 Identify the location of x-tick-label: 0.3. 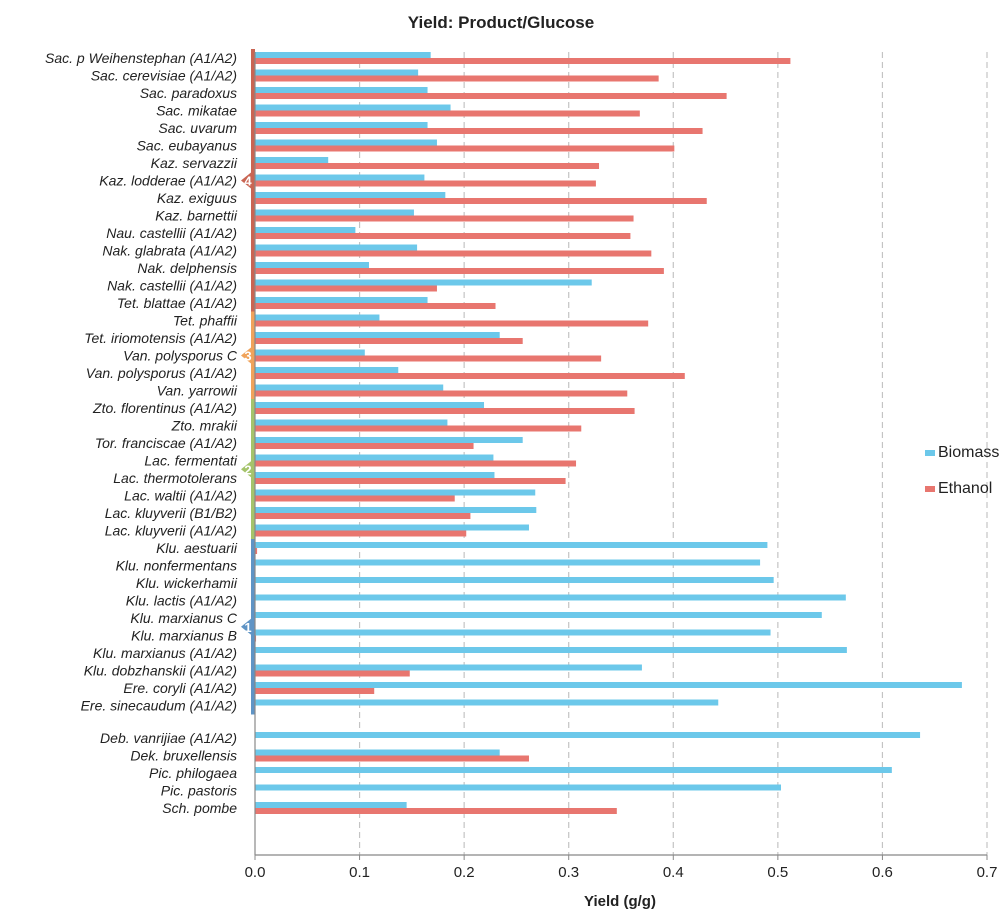
(568, 872).